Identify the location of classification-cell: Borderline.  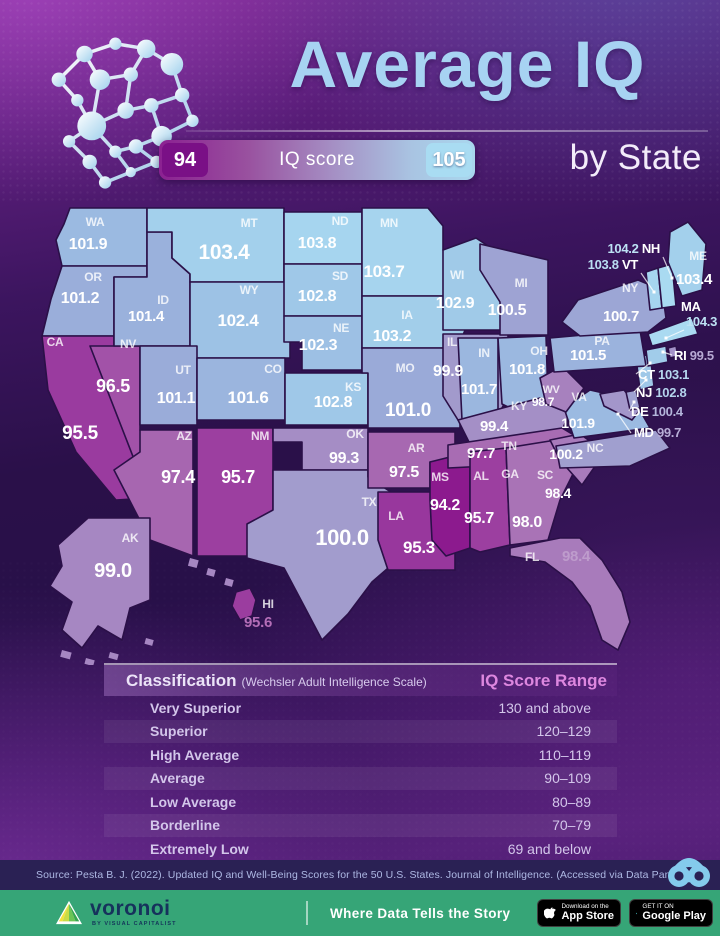
(185, 825).